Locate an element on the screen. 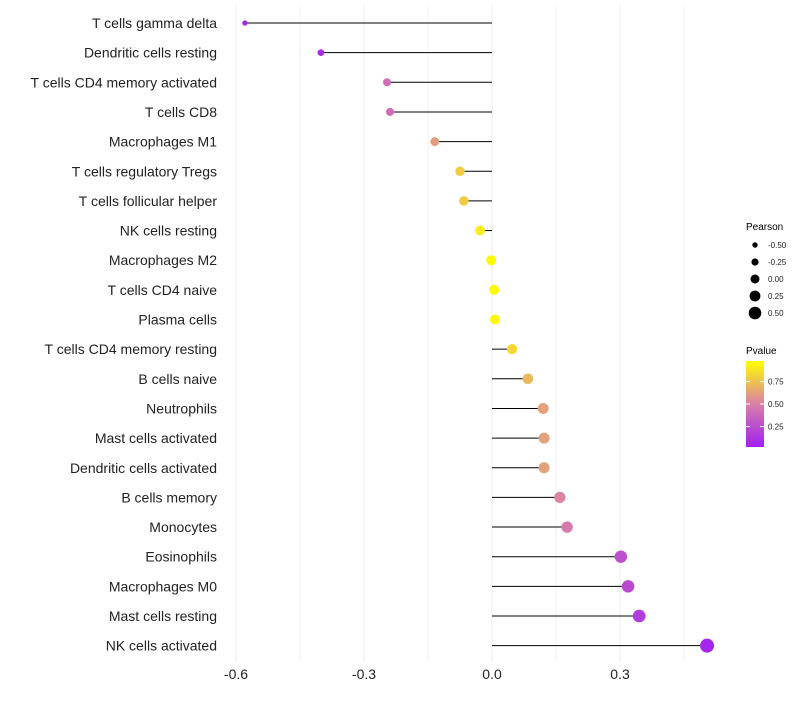 Image resolution: width=800 pixels, height=705 pixels. y-category-label: T cells CD4 memory resting is located at coordinates (131, 349).